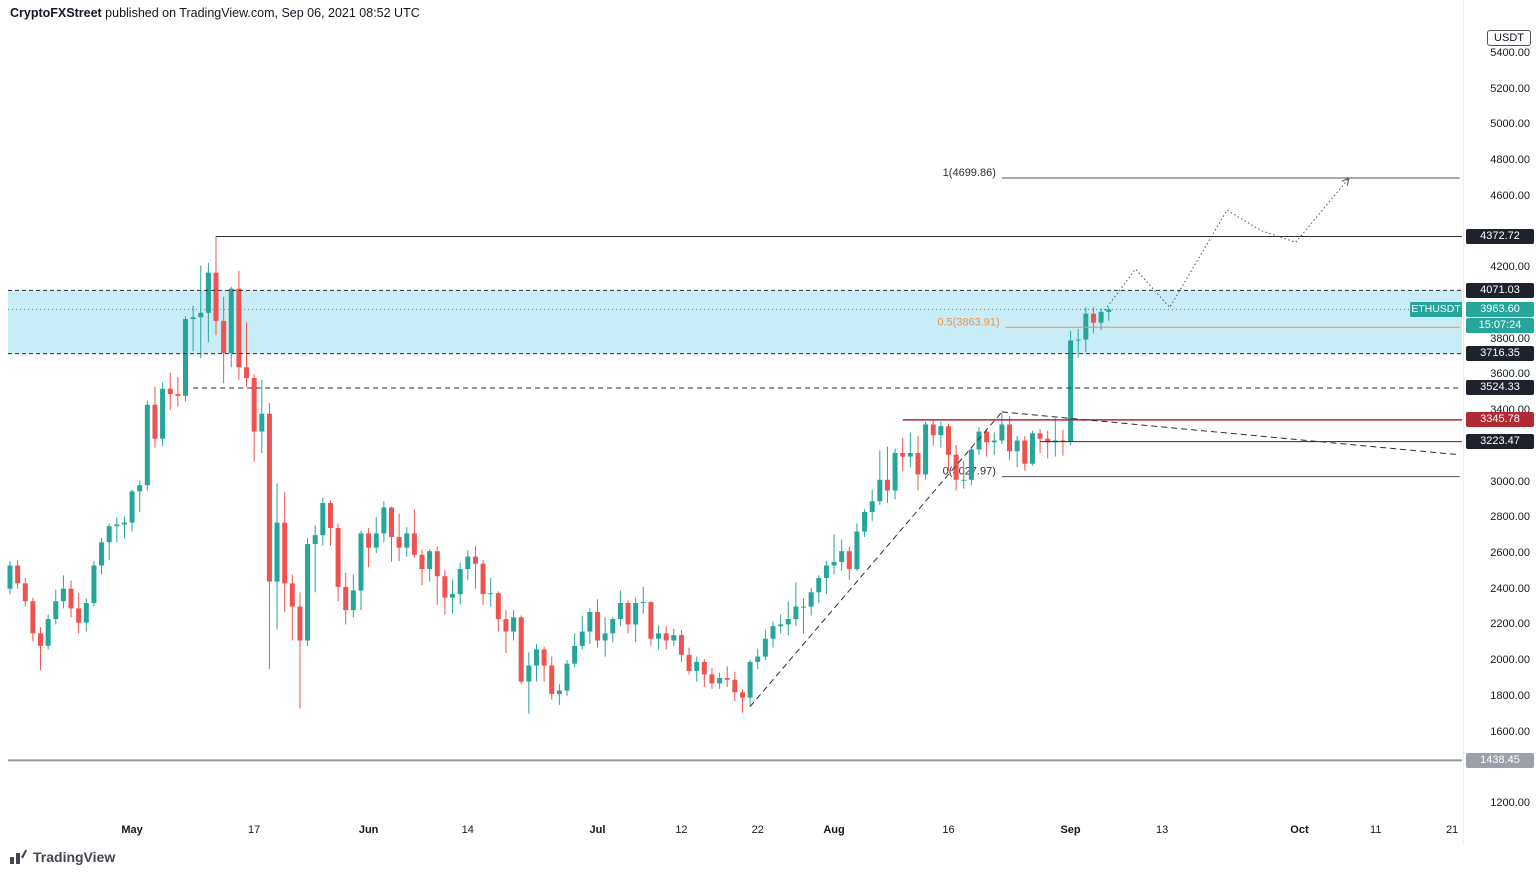  Describe the element at coordinates (1500, 354) in the screenshot. I see `price-label-3716.35: 3716.35` at that location.